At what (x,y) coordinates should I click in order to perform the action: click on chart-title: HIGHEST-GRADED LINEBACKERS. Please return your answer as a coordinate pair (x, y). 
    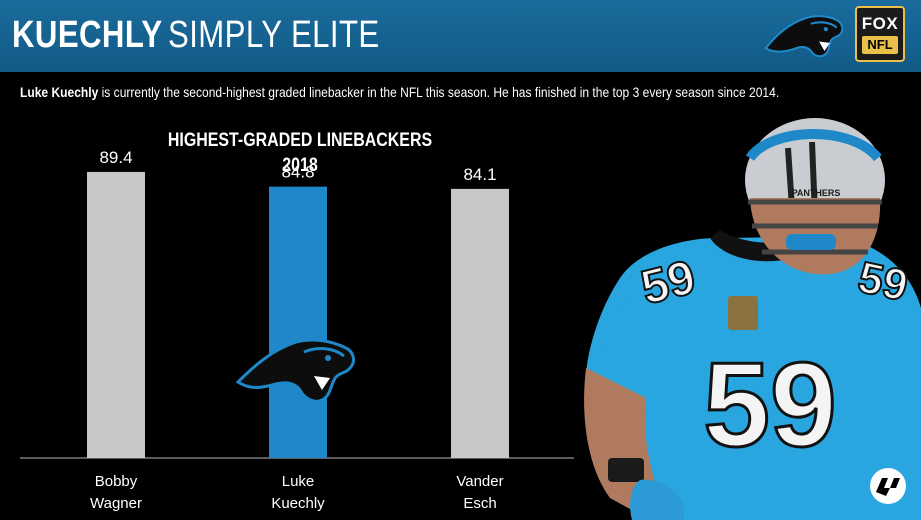
    Looking at the image, I should click on (300, 140).